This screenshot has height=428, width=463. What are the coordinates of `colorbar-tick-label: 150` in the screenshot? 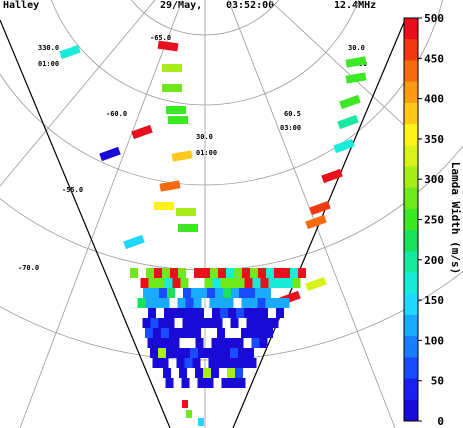 It's located at (434, 300).